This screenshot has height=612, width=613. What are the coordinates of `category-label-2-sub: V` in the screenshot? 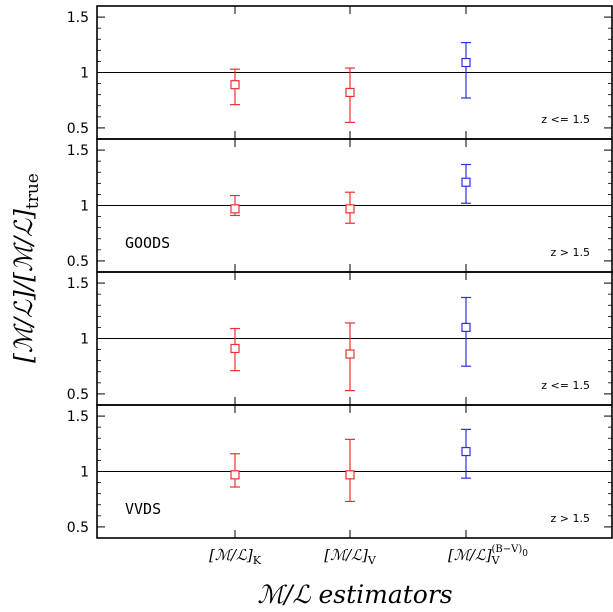 It's located at (372, 560).